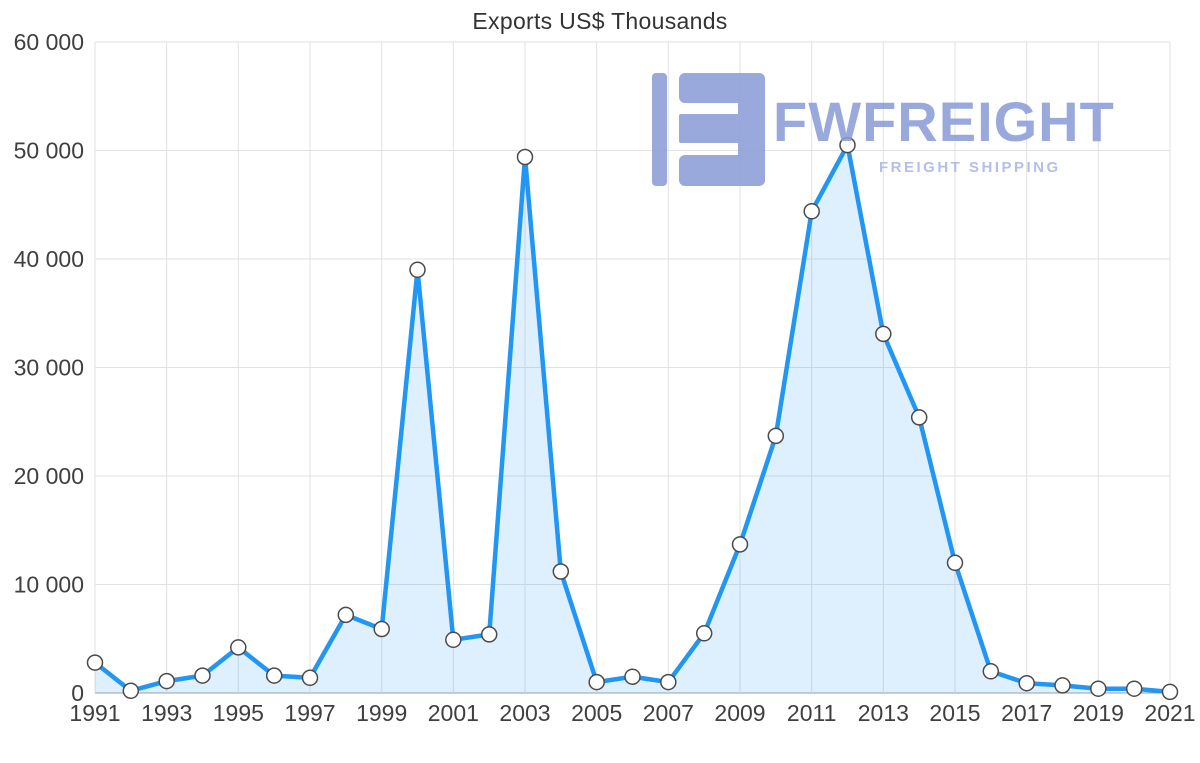 The image size is (1200, 763). I want to click on svg-text: 2013, so click(883, 713).